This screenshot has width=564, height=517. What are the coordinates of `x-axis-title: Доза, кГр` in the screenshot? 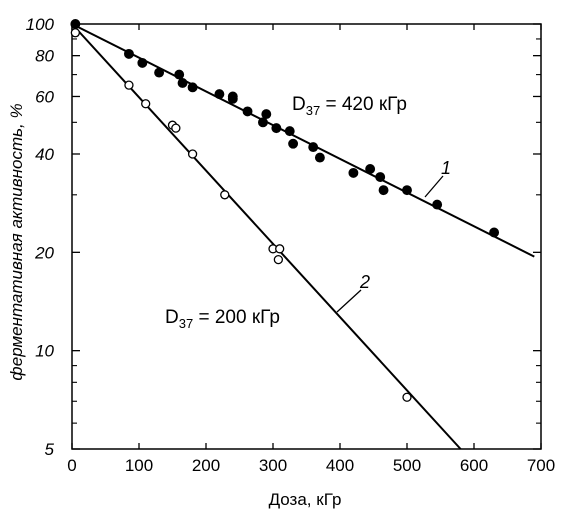 It's located at (305, 499).